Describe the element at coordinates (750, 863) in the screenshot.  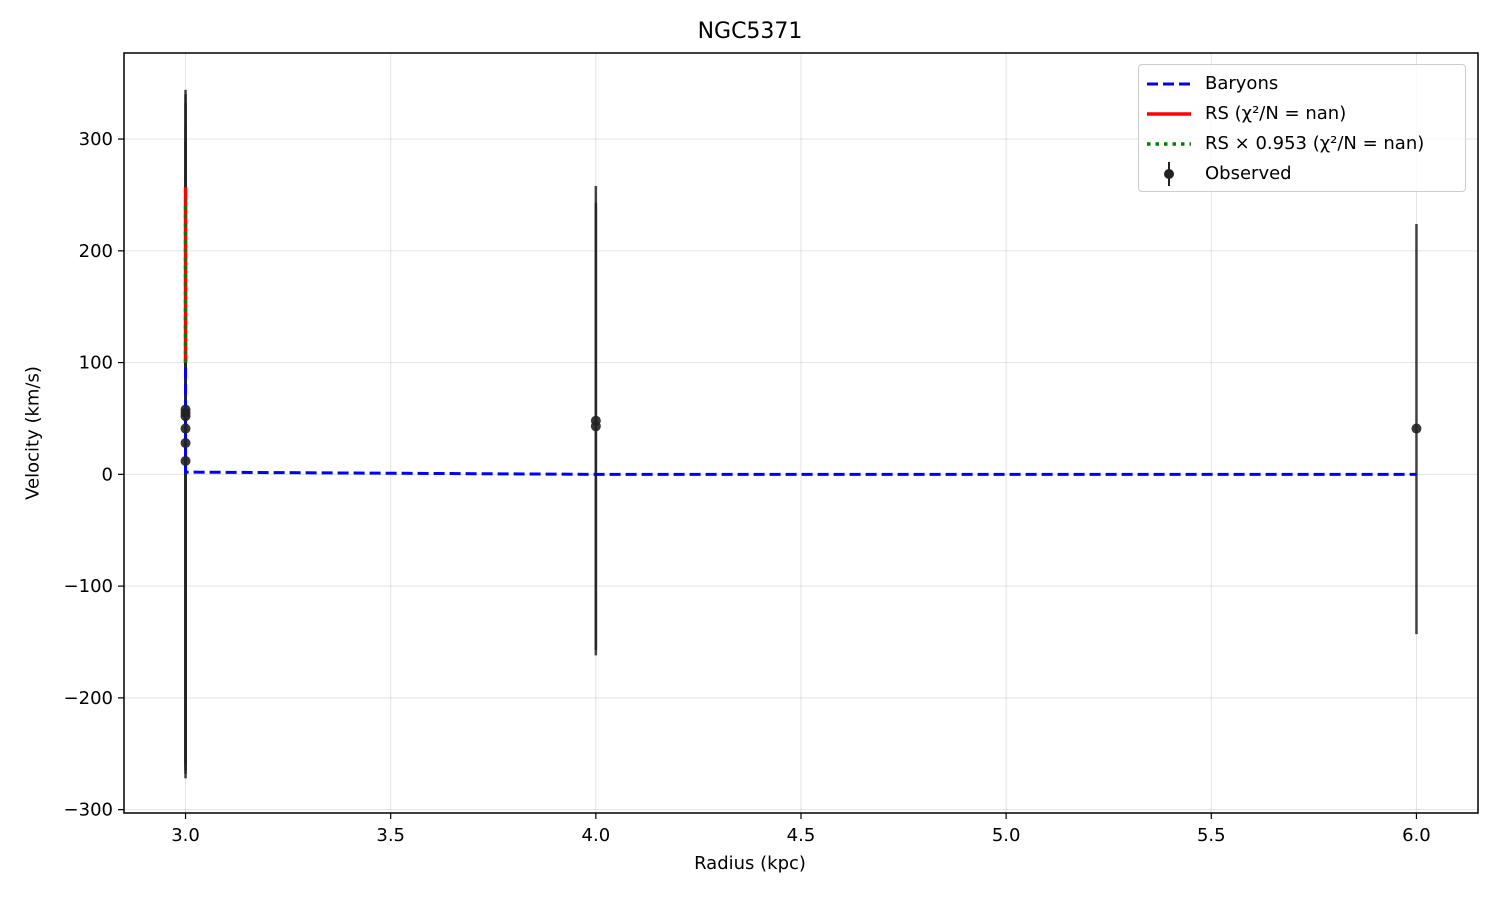
I see `x-axis-label: Radius (kpc)` at that location.